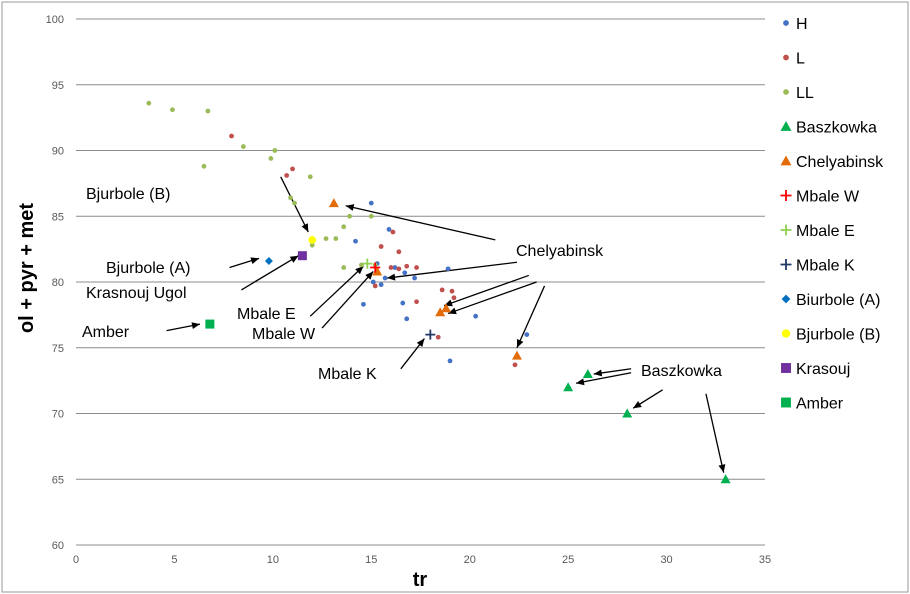 Image resolution: width=910 pixels, height=594 pixels. Describe the element at coordinates (174, 560) in the screenshot. I see `x-tick-label: 5` at that location.